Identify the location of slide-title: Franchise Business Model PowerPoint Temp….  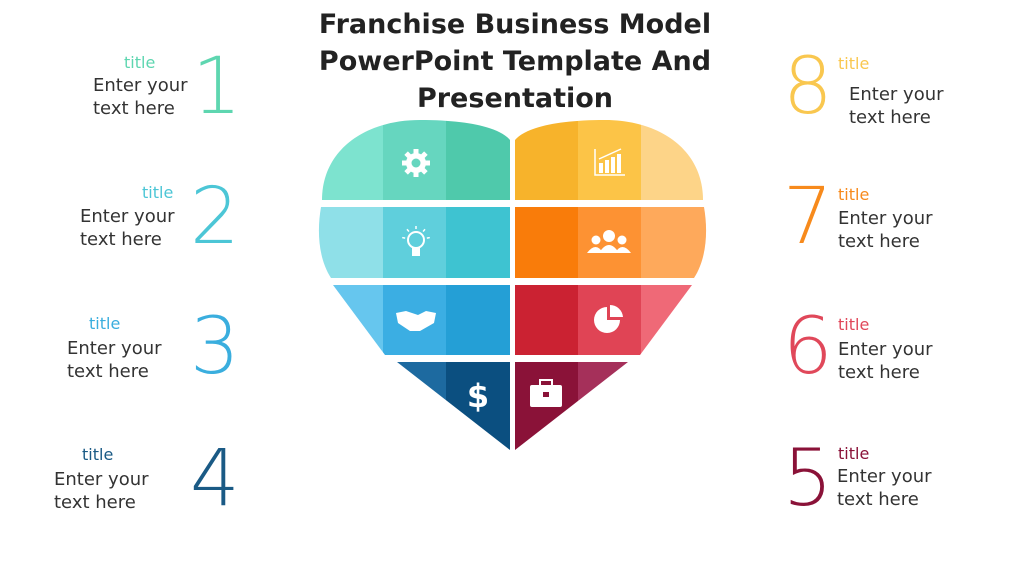
(515, 61).